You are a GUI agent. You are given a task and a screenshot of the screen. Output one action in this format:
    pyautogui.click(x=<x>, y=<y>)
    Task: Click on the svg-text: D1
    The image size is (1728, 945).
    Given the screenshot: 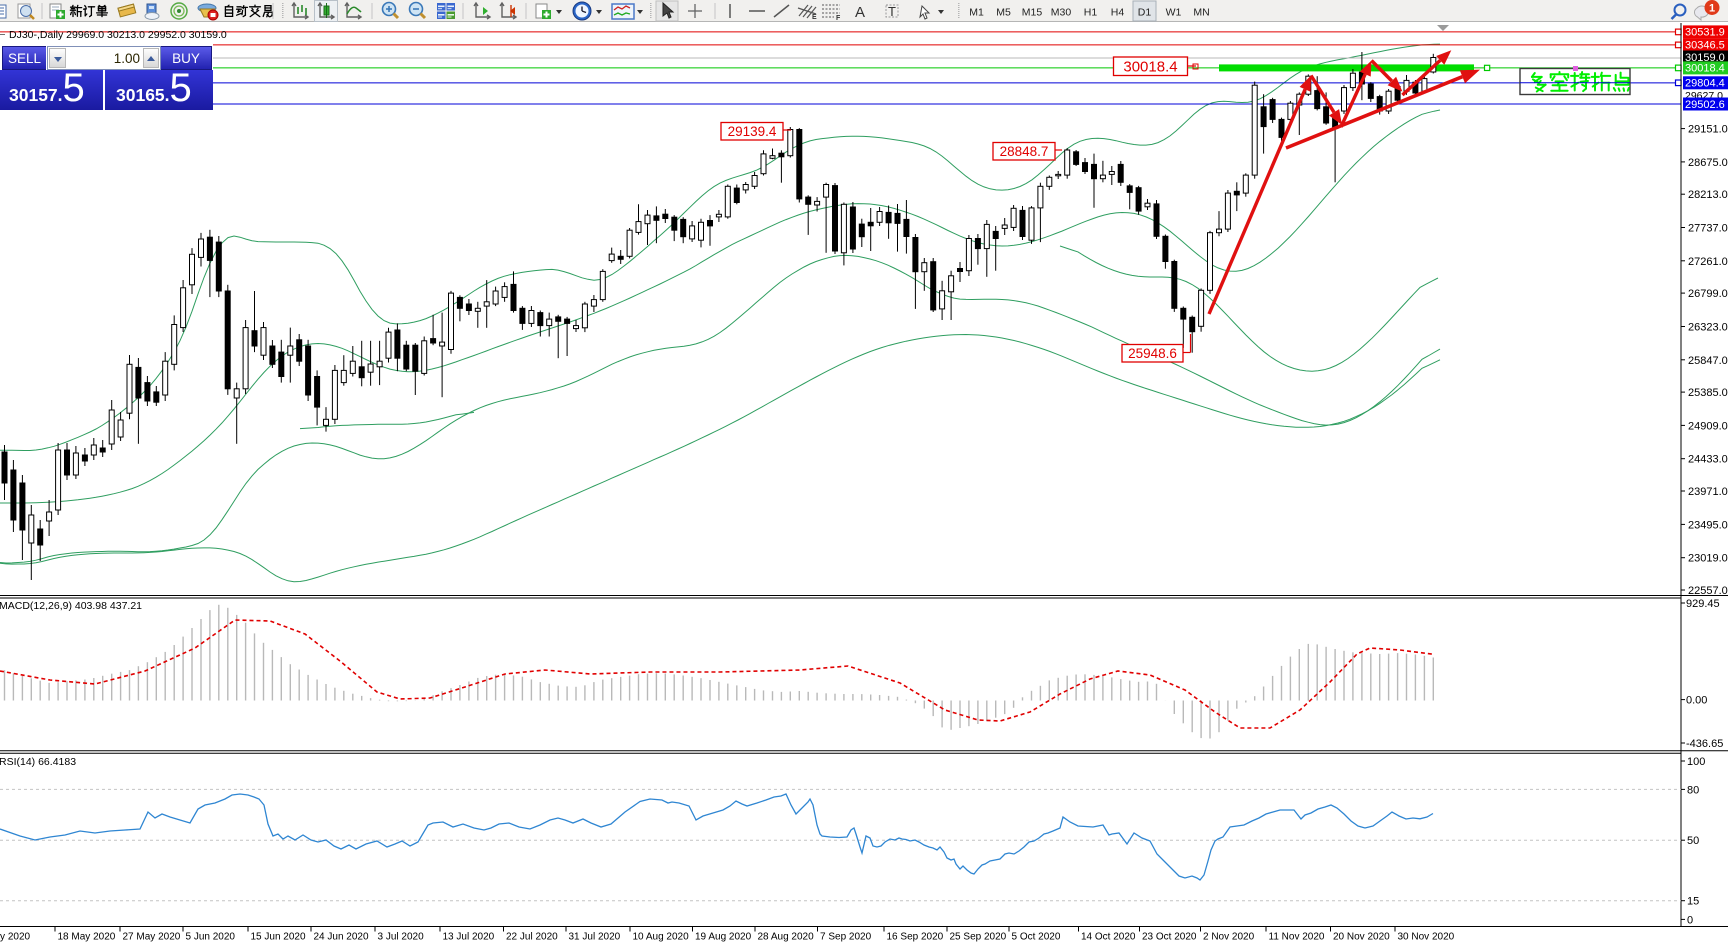 What is the action you would take?
    pyautogui.click(x=1145, y=13)
    